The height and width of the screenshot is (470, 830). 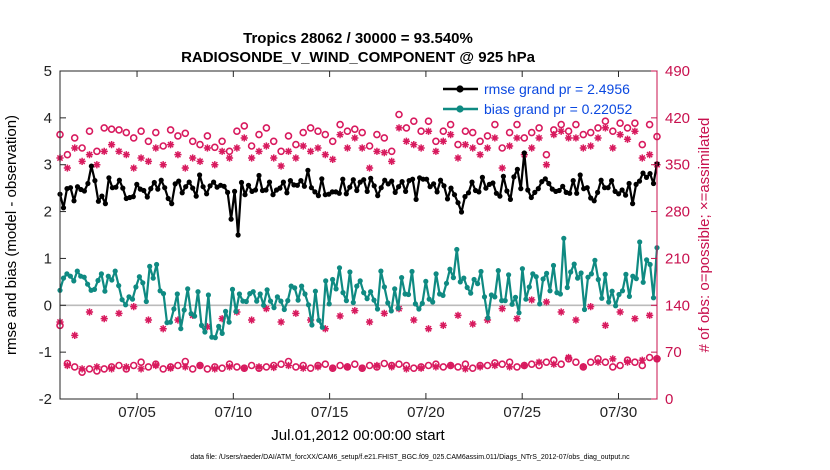 What do you see at coordinates (677, 258) in the screenshot?
I see `right-tick-label: 210` at bounding box center [677, 258].